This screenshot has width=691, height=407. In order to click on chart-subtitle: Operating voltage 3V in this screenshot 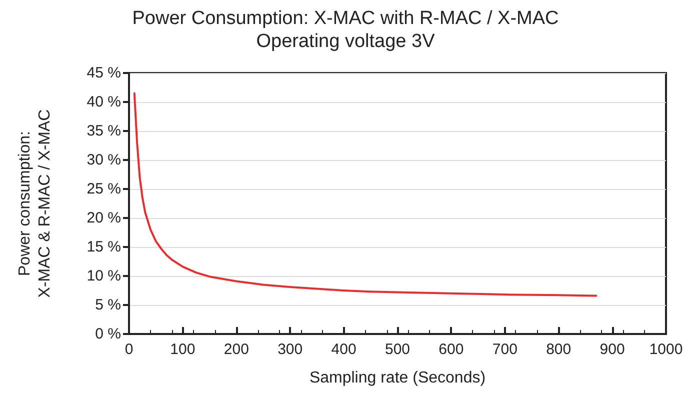, I will do `click(346, 41)`.